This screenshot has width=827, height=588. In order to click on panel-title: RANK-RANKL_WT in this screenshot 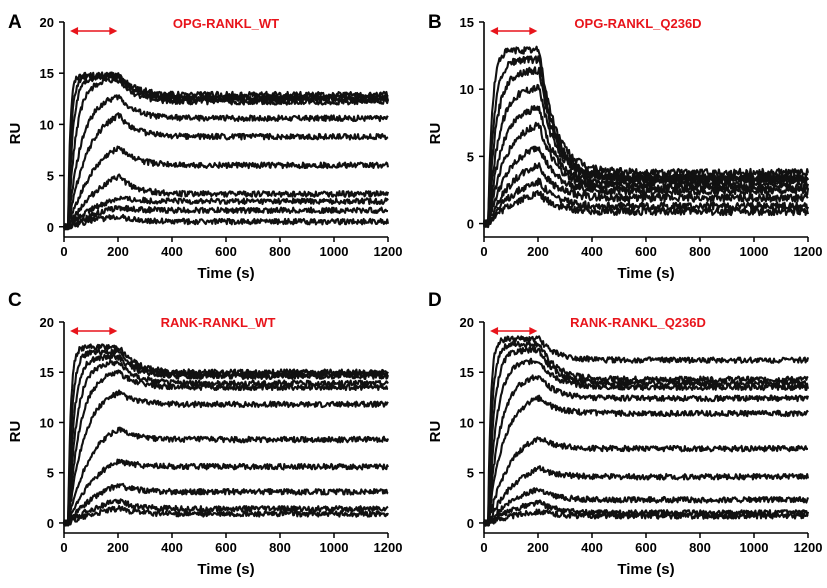, I will do `click(218, 322)`.